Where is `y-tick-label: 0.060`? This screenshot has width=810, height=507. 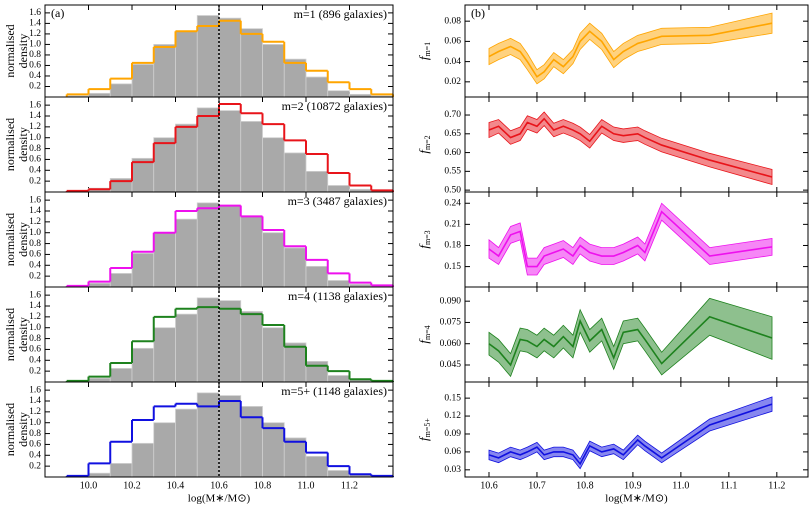 y-tick-label: 0.060 is located at coordinates (451, 344).